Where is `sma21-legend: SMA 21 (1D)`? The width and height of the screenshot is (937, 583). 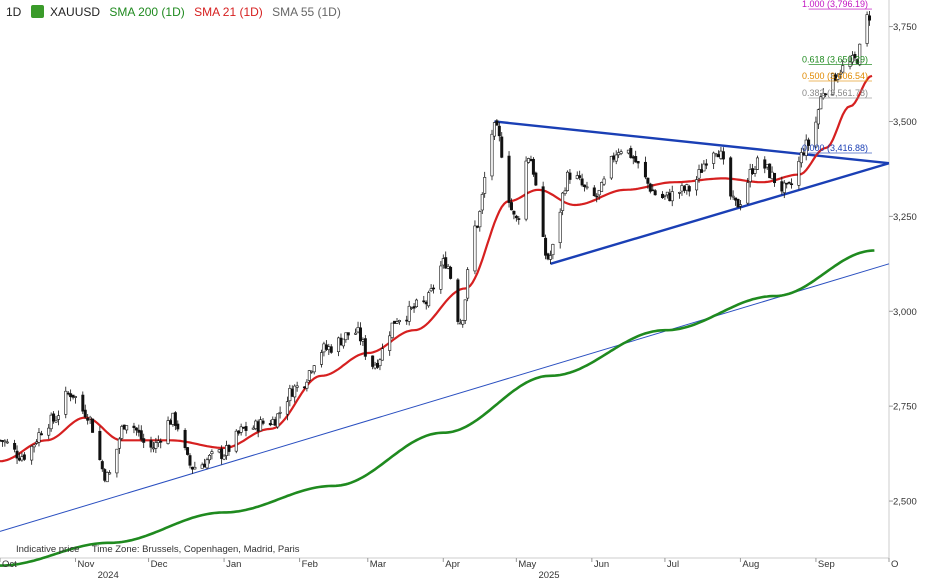
sma21-legend: SMA 21 (1D) is located at coordinates (228, 12).